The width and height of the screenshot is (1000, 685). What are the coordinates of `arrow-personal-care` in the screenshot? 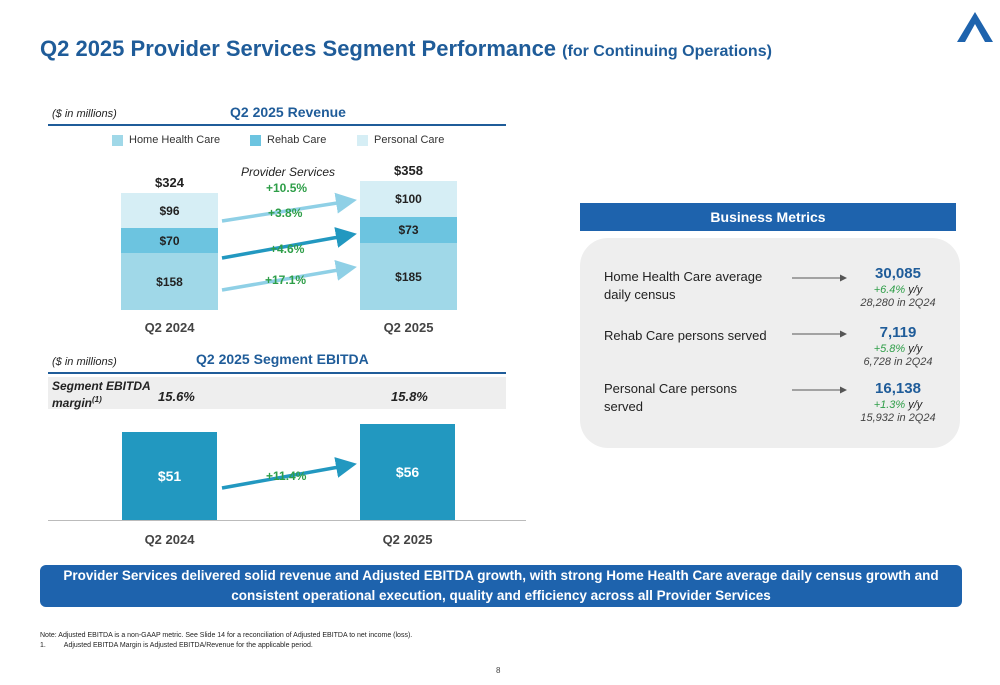 It's located at (289, 207).